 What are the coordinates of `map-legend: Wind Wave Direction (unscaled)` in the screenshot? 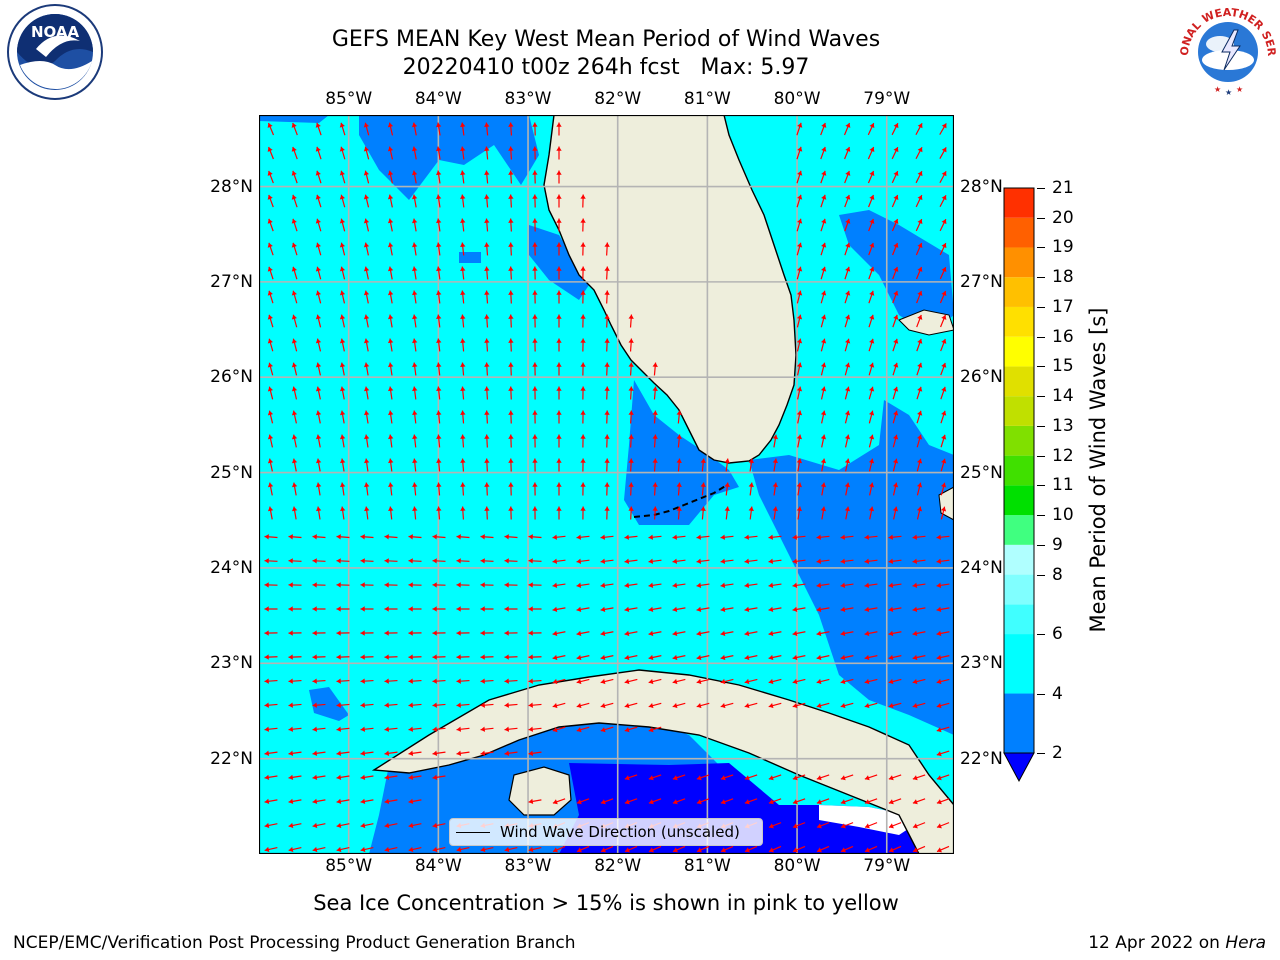 It's located at (606, 832).